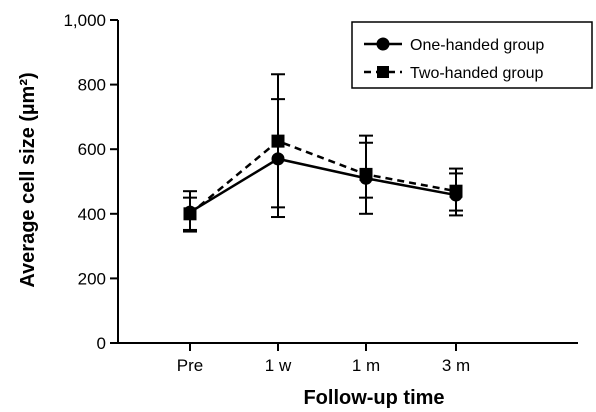  What do you see at coordinates (190, 365) in the screenshot?
I see `x-tick-label: Pre` at bounding box center [190, 365].